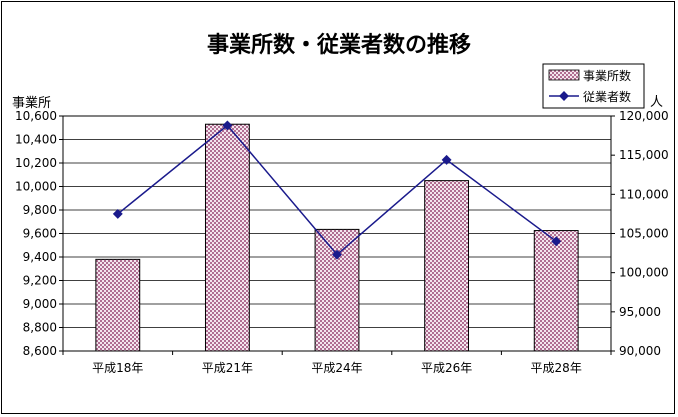  What do you see at coordinates (40, 257) in the screenshot?
I see `left-tick-label: 9,400` at bounding box center [40, 257].